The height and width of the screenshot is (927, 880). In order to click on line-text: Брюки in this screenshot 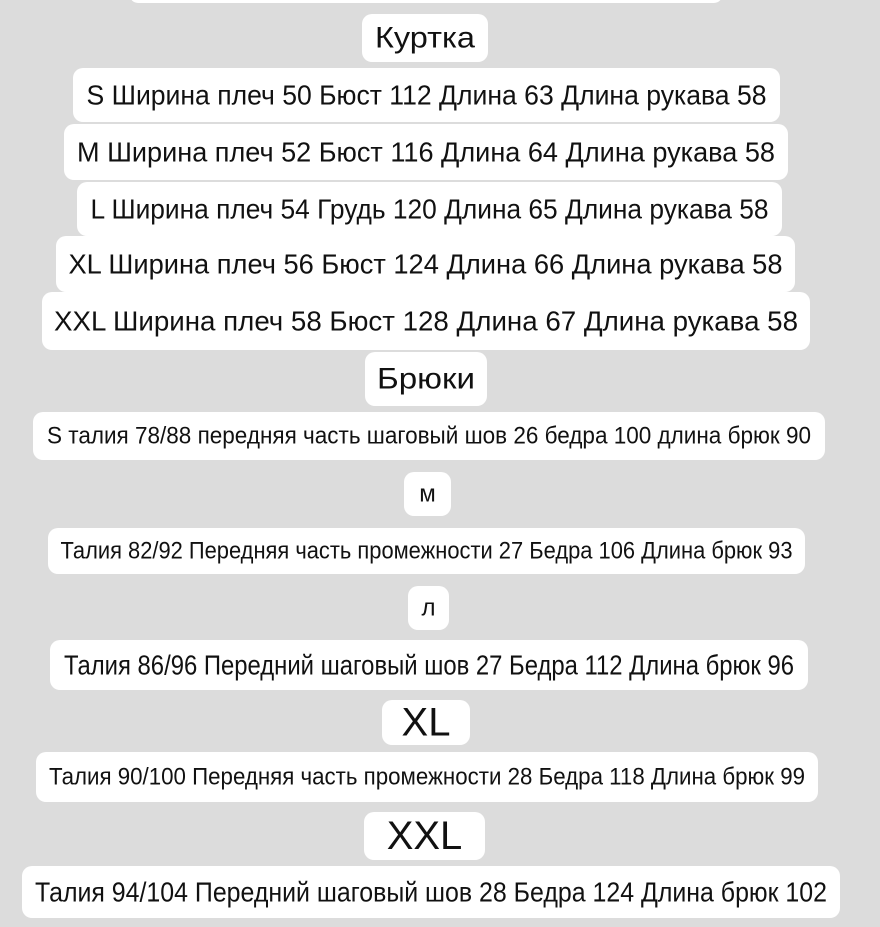, I will do `click(426, 379)`.